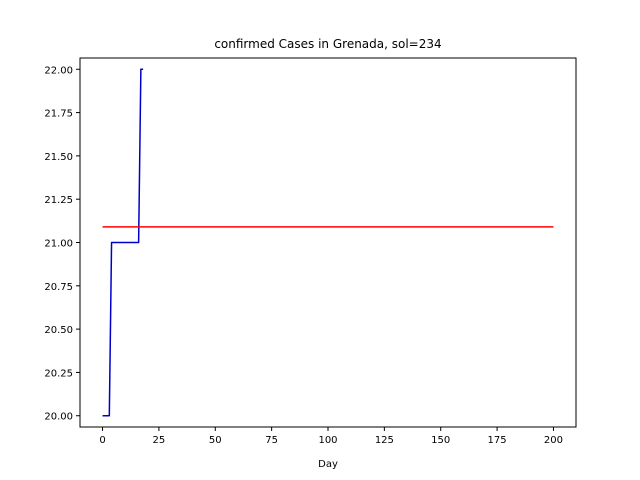  What do you see at coordinates (271, 440) in the screenshot?
I see `x-tick-label: 75` at bounding box center [271, 440].